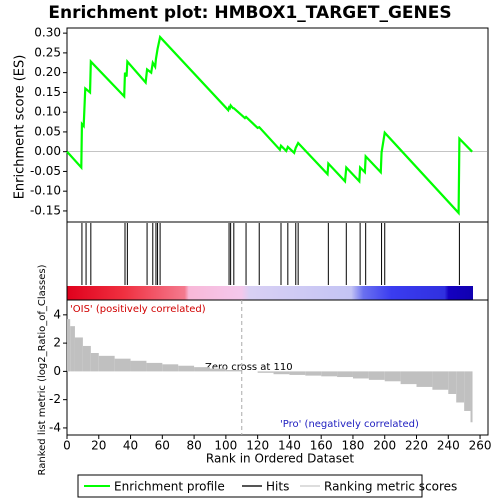 This screenshot has height=500, width=500. I want to click on y-tick-label: 0.30, so click(47, 33).